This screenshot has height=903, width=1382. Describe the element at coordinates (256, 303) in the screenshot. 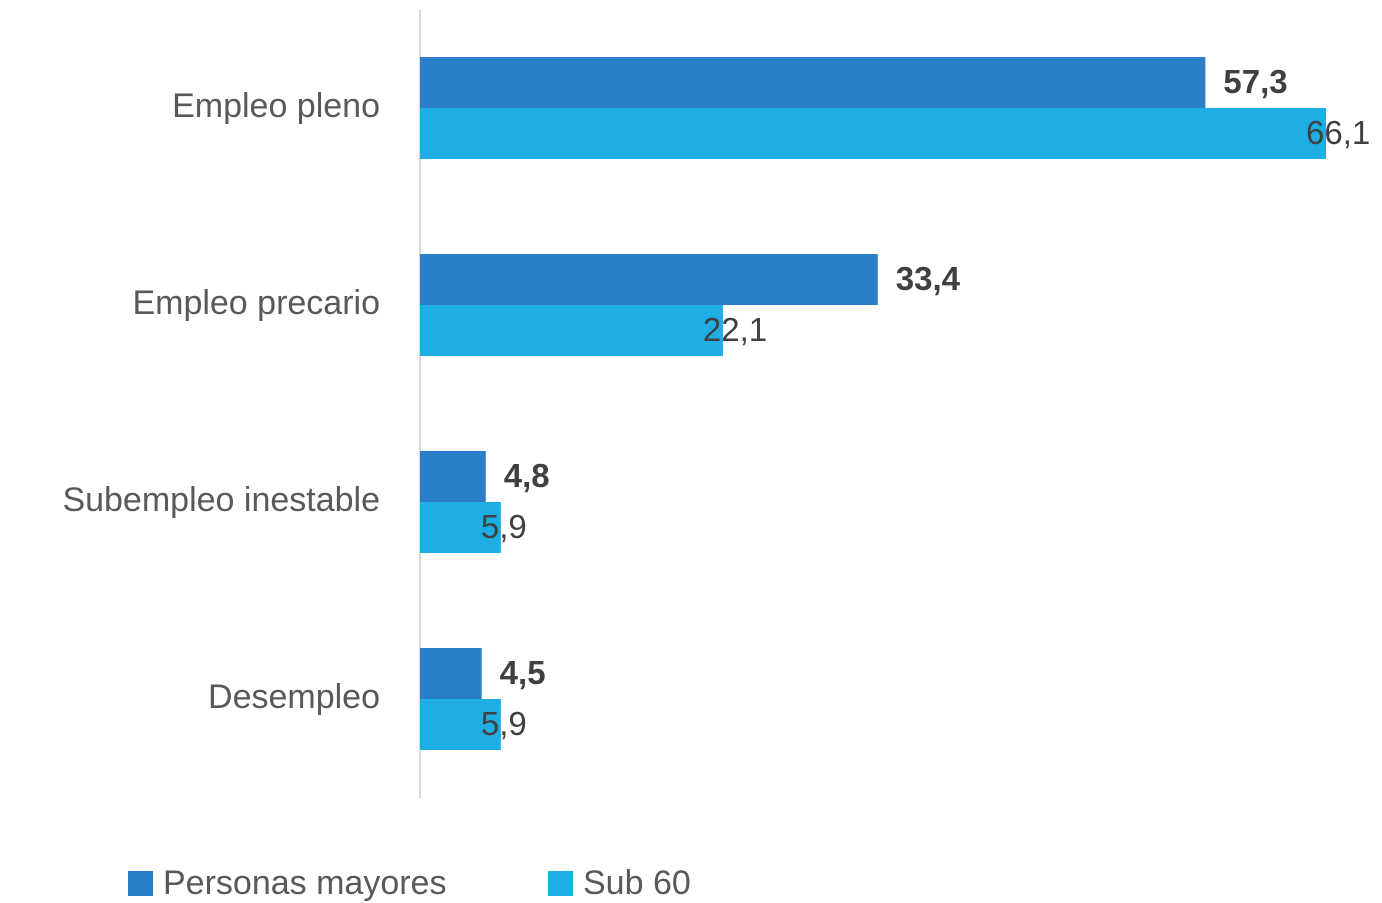

I see `y-tick-label: Empleo precario` at that location.